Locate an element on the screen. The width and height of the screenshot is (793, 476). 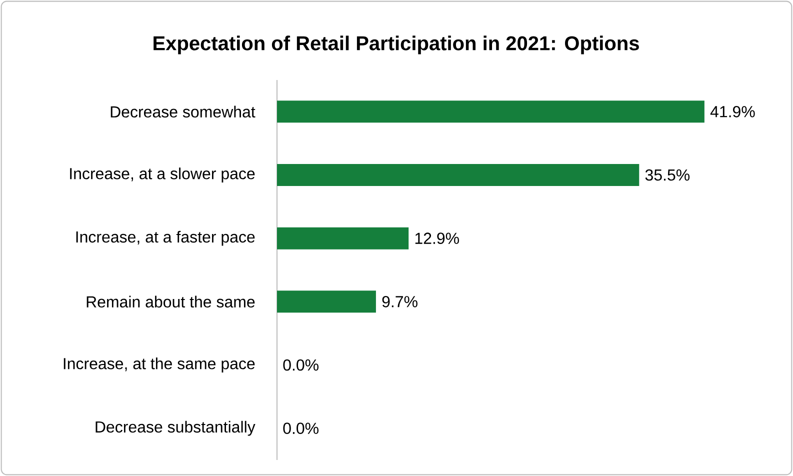
y-tick-label: Decrease somewhat is located at coordinates (183, 112).